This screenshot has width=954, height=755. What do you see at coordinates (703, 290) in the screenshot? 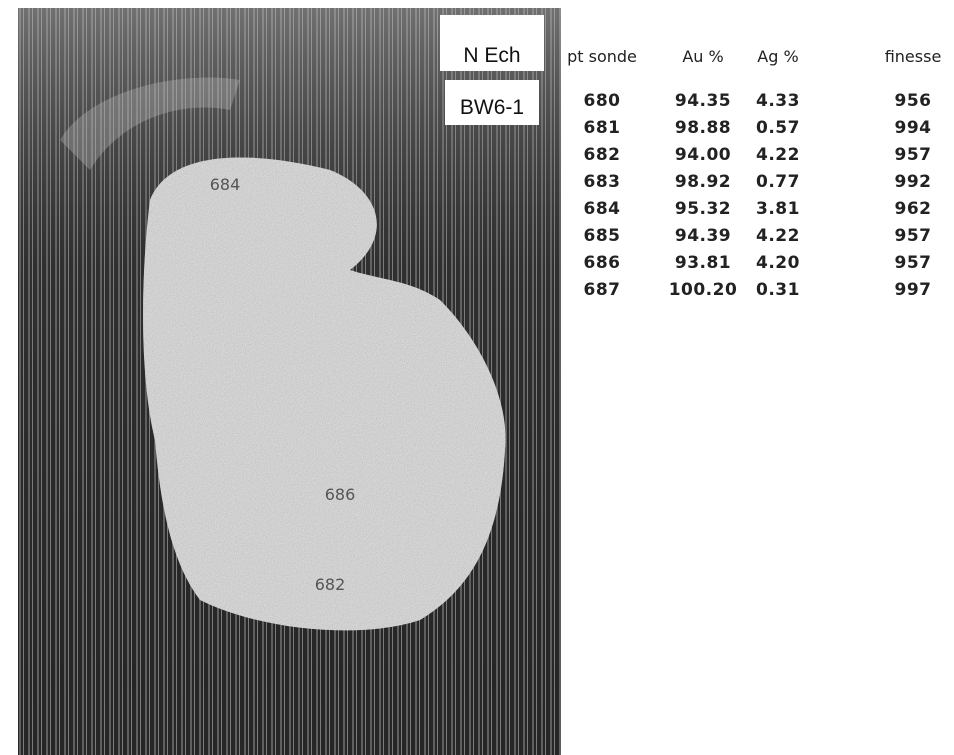
I see `table-cell: 100.20` at bounding box center [703, 290].